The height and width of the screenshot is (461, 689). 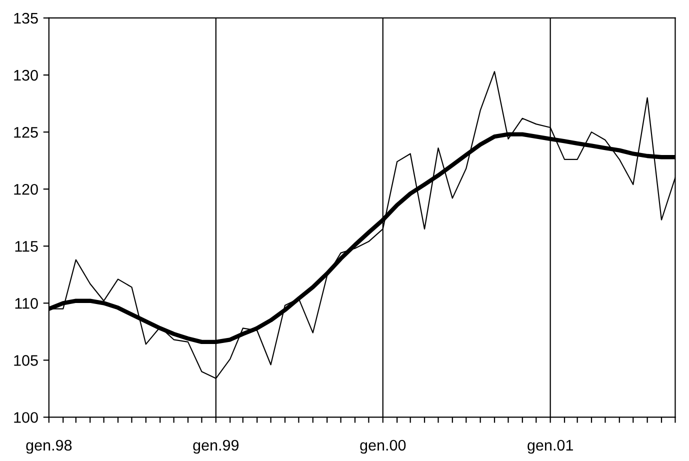 I want to click on x-tick-label: gen.00, so click(x=383, y=447).